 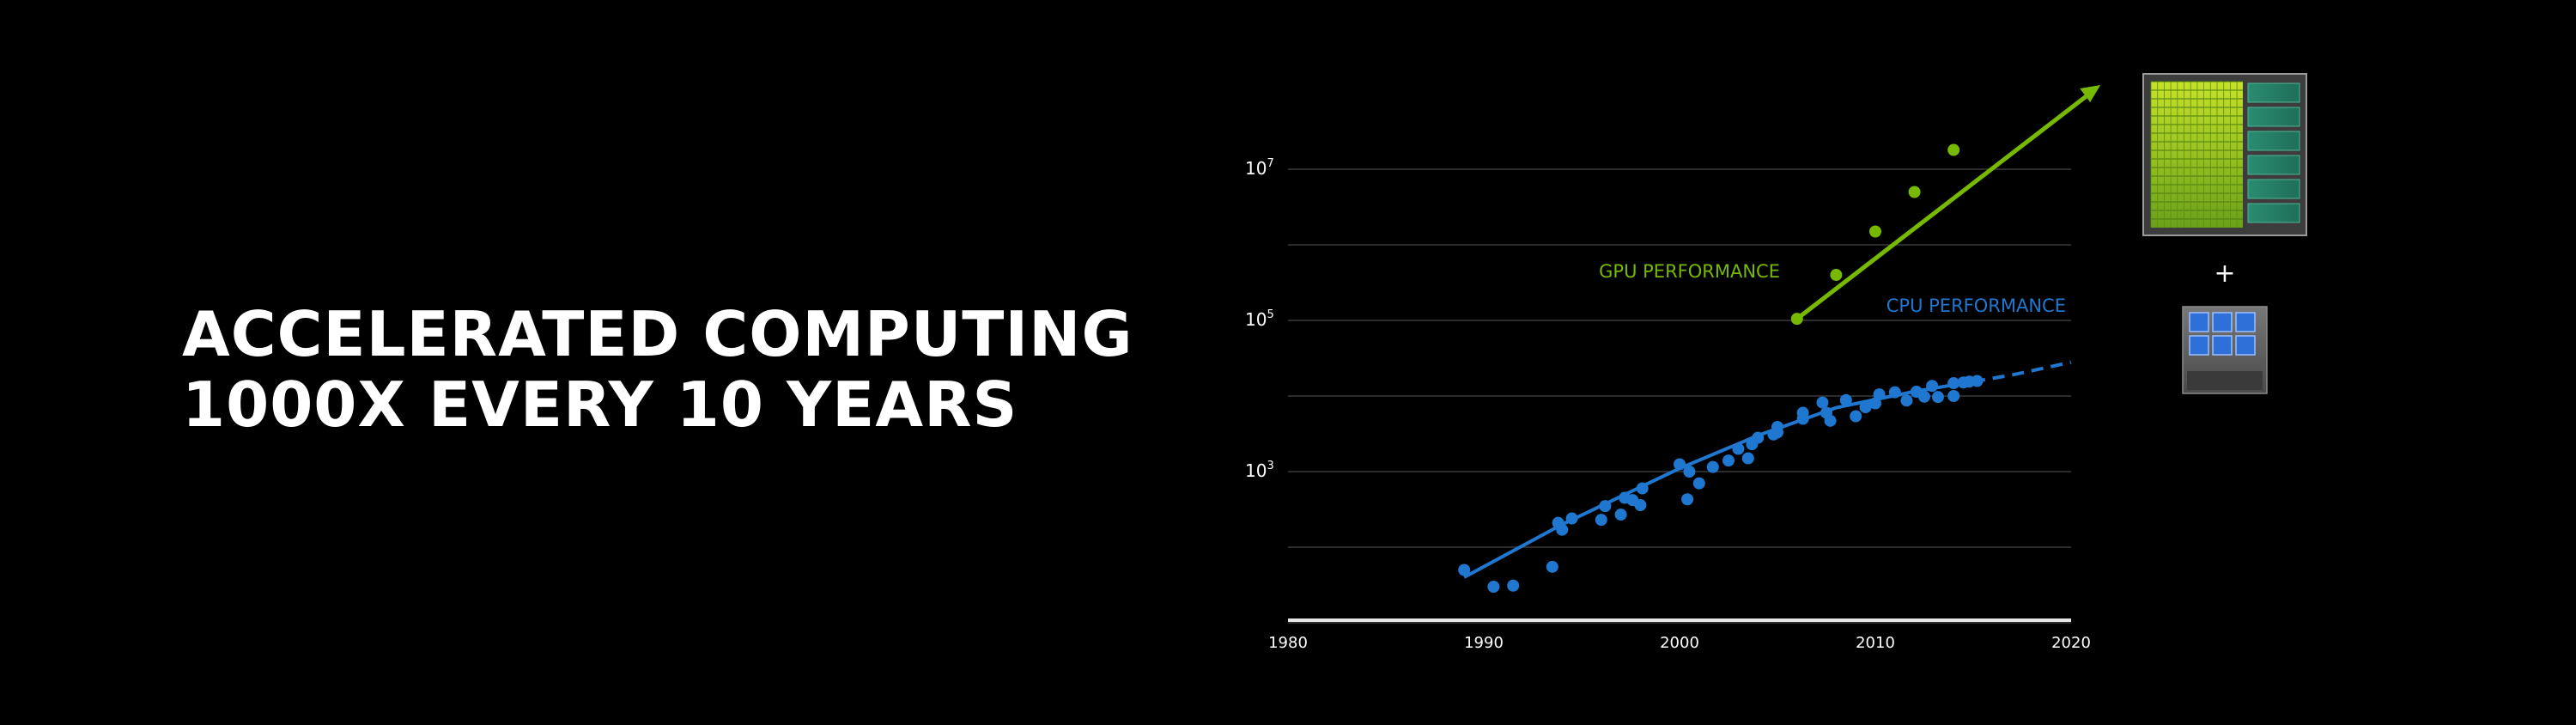 What do you see at coordinates (1689, 271) in the screenshot?
I see `gpu-series-label: GPU PERFORMANCE` at bounding box center [1689, 271].